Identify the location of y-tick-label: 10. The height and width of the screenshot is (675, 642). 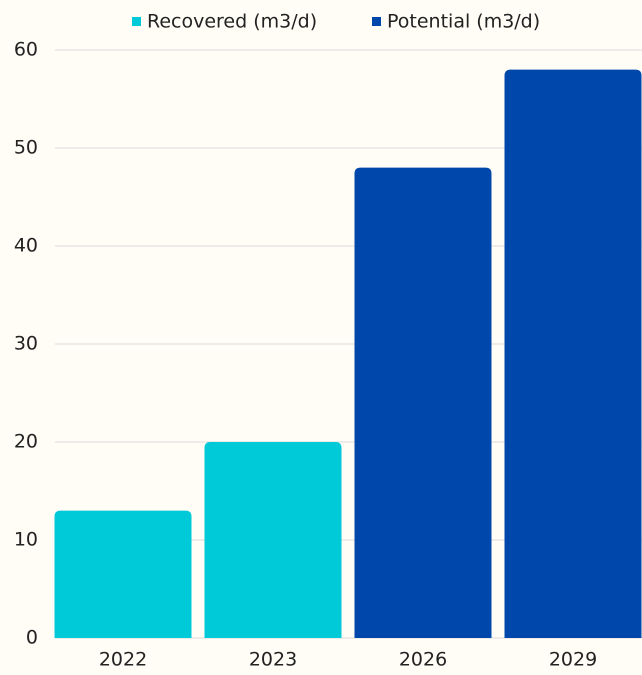
(26, 540).